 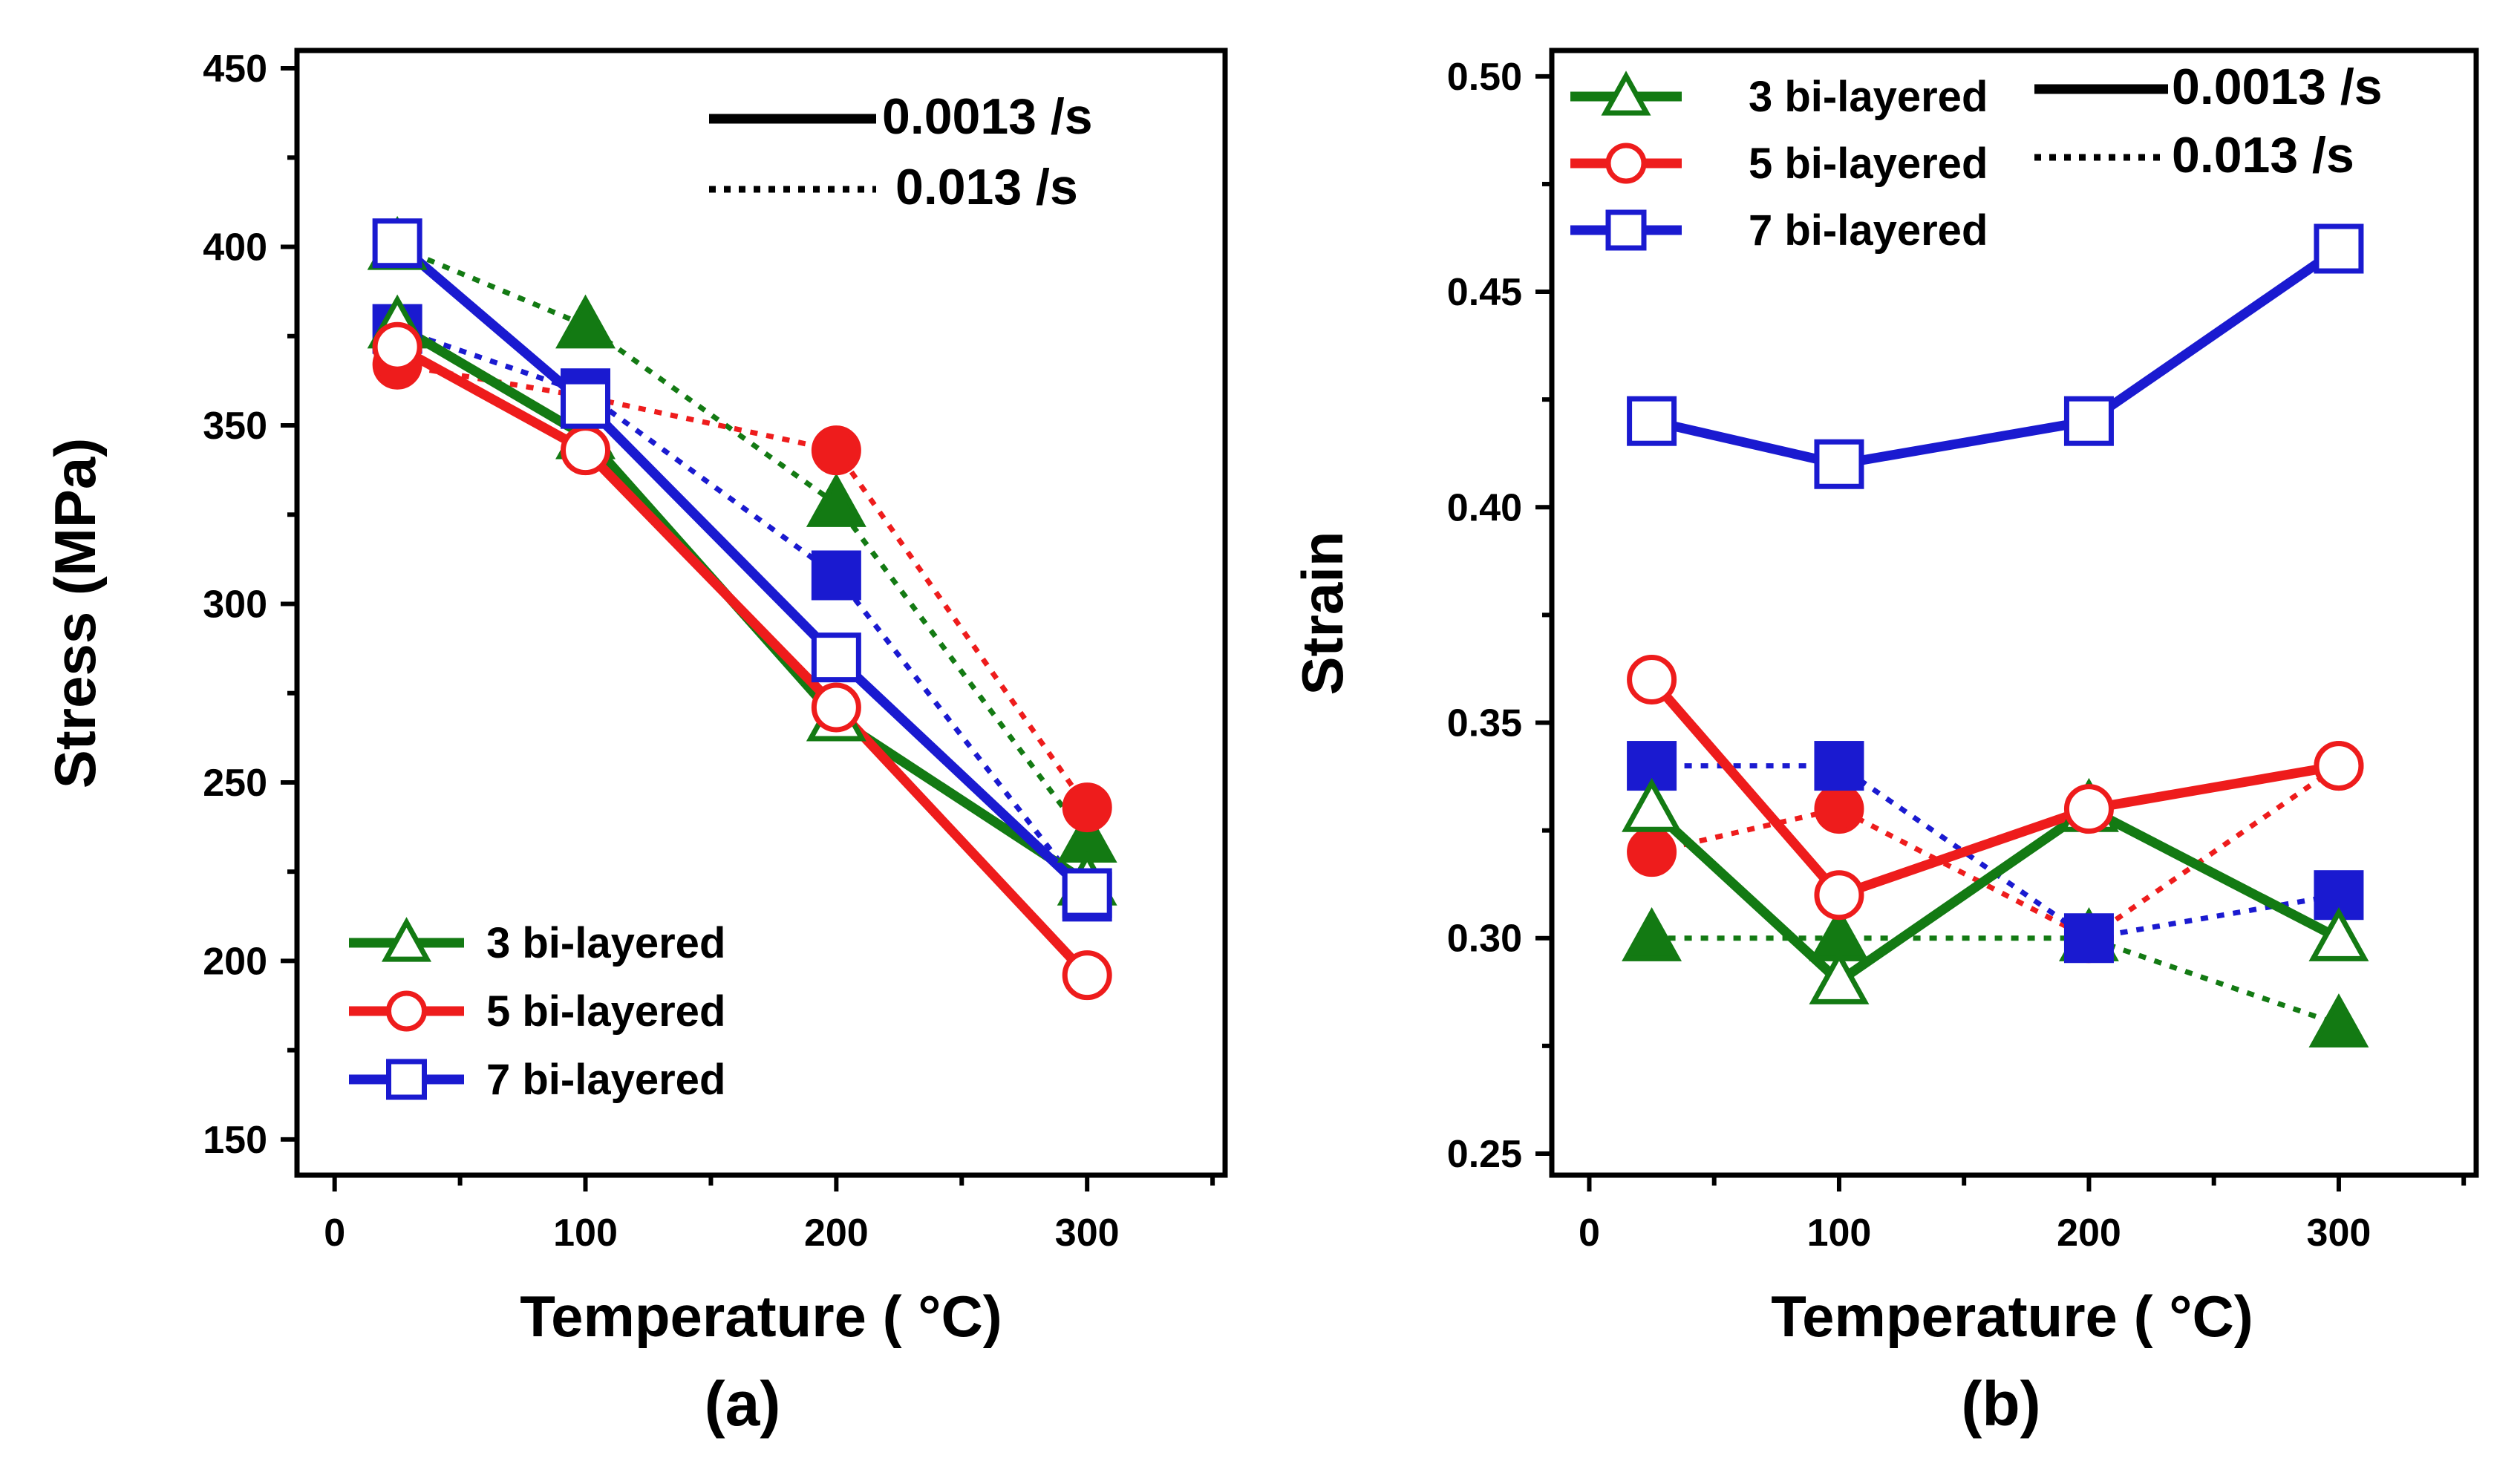 What do you see at coordinates (1485, 723) in the screenshot?
I see `y-tick-label: 0.35` at bounding box center [1485, 723].